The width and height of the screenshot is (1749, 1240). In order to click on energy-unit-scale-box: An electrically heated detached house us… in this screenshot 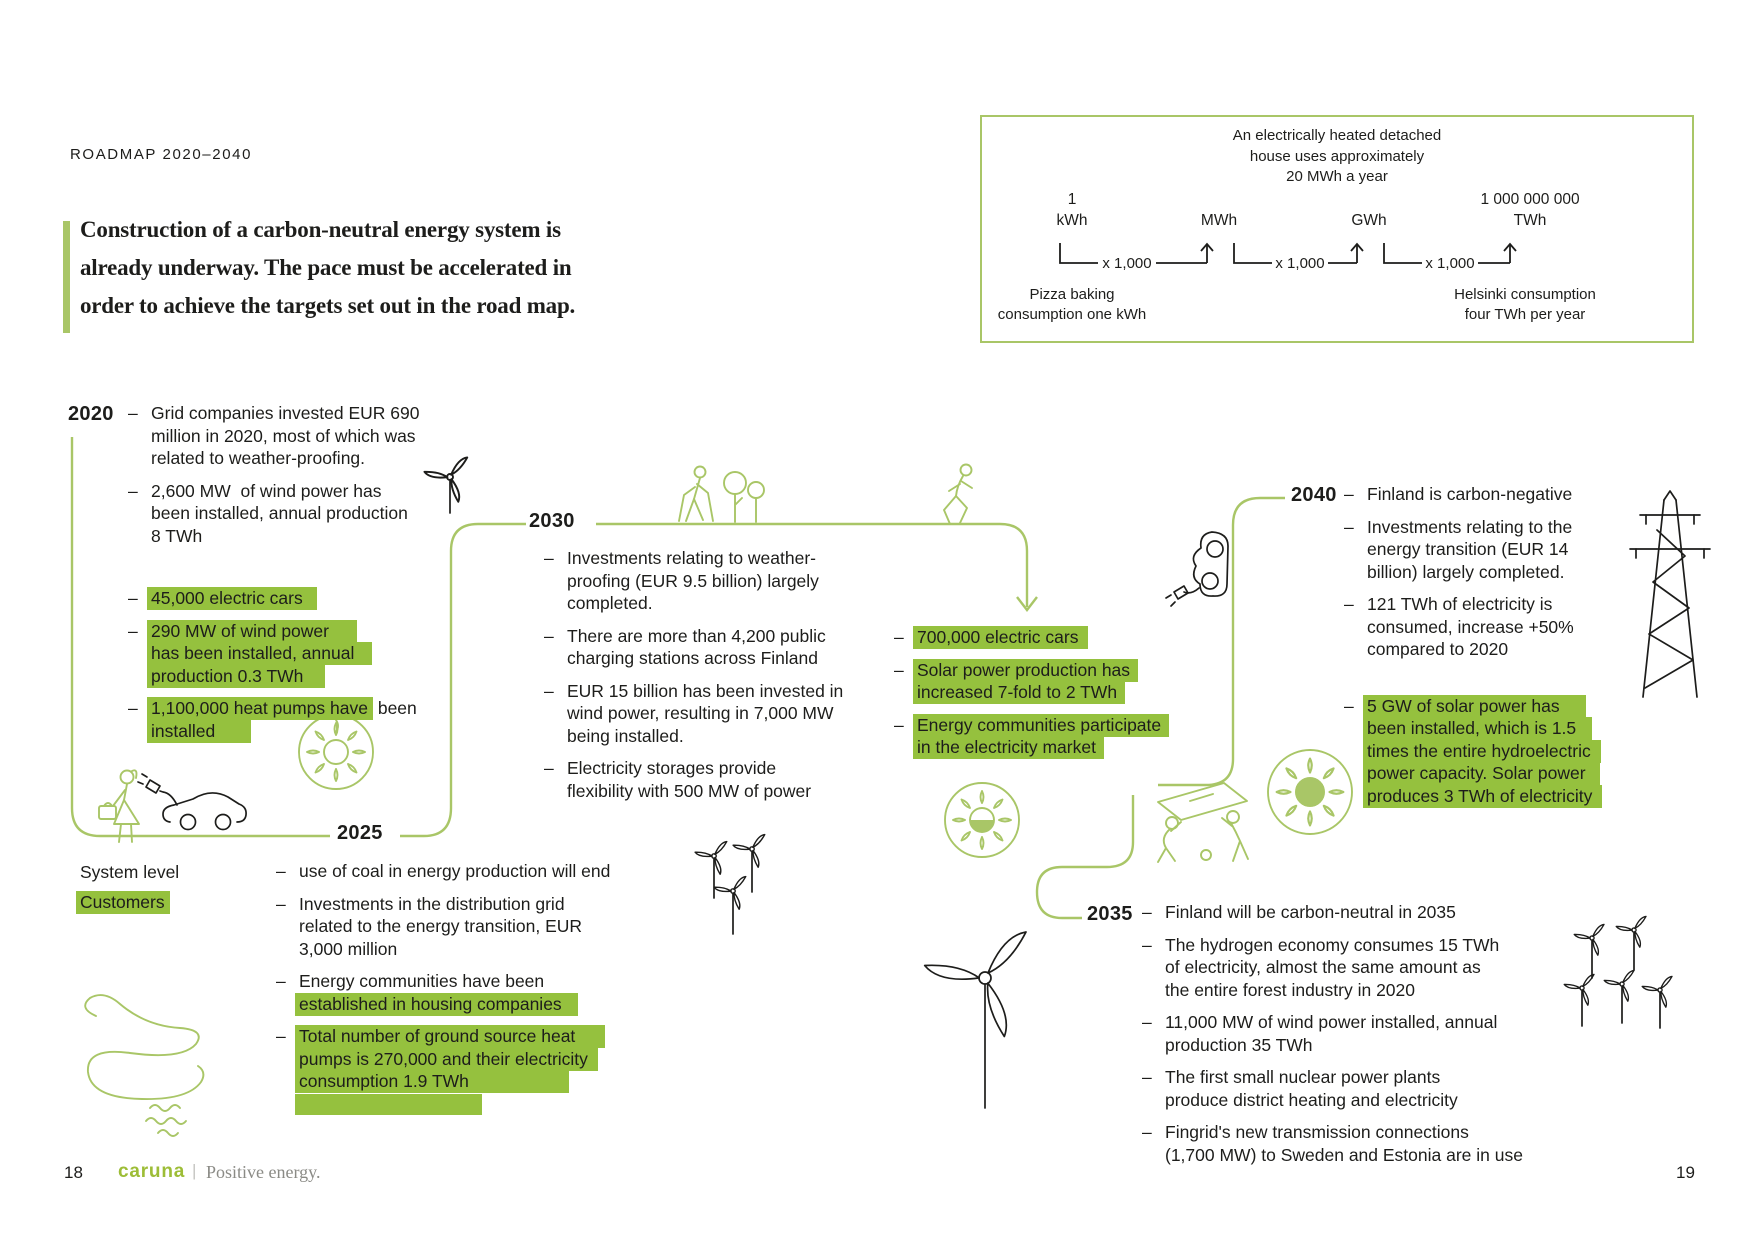, I will do `click(1337, 229)`.